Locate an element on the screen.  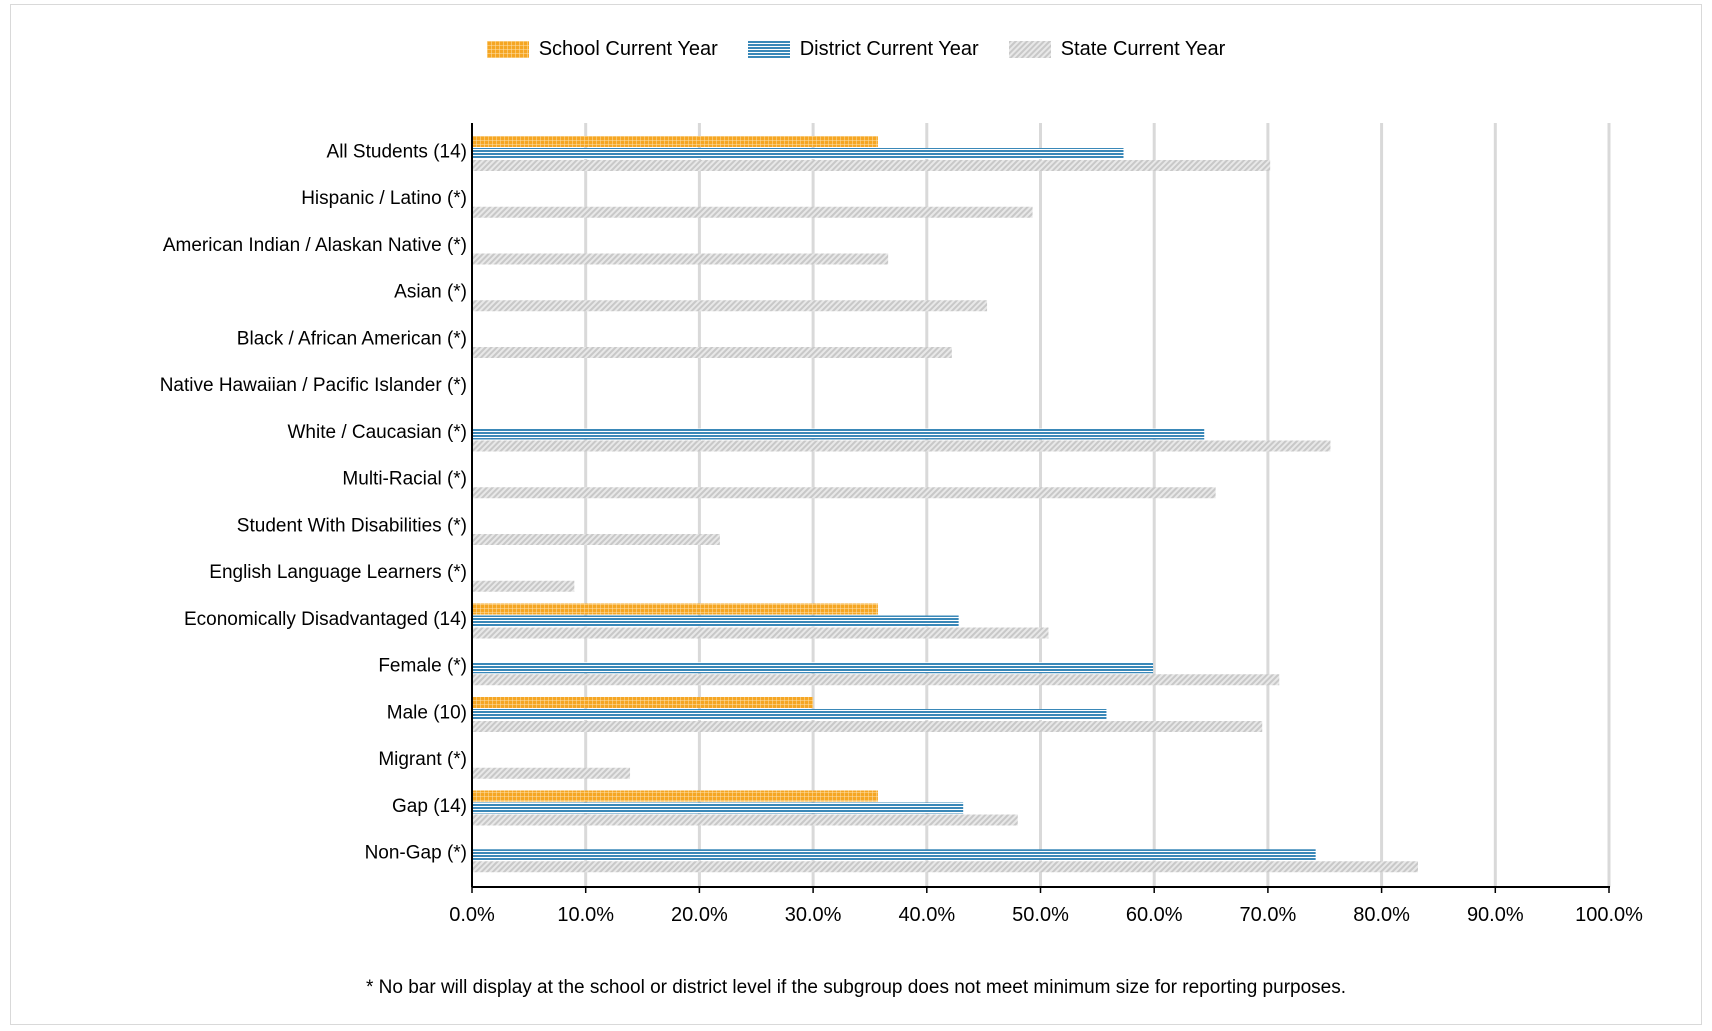
x-tick-label: 40.0% is located at coordinates (926, 915).